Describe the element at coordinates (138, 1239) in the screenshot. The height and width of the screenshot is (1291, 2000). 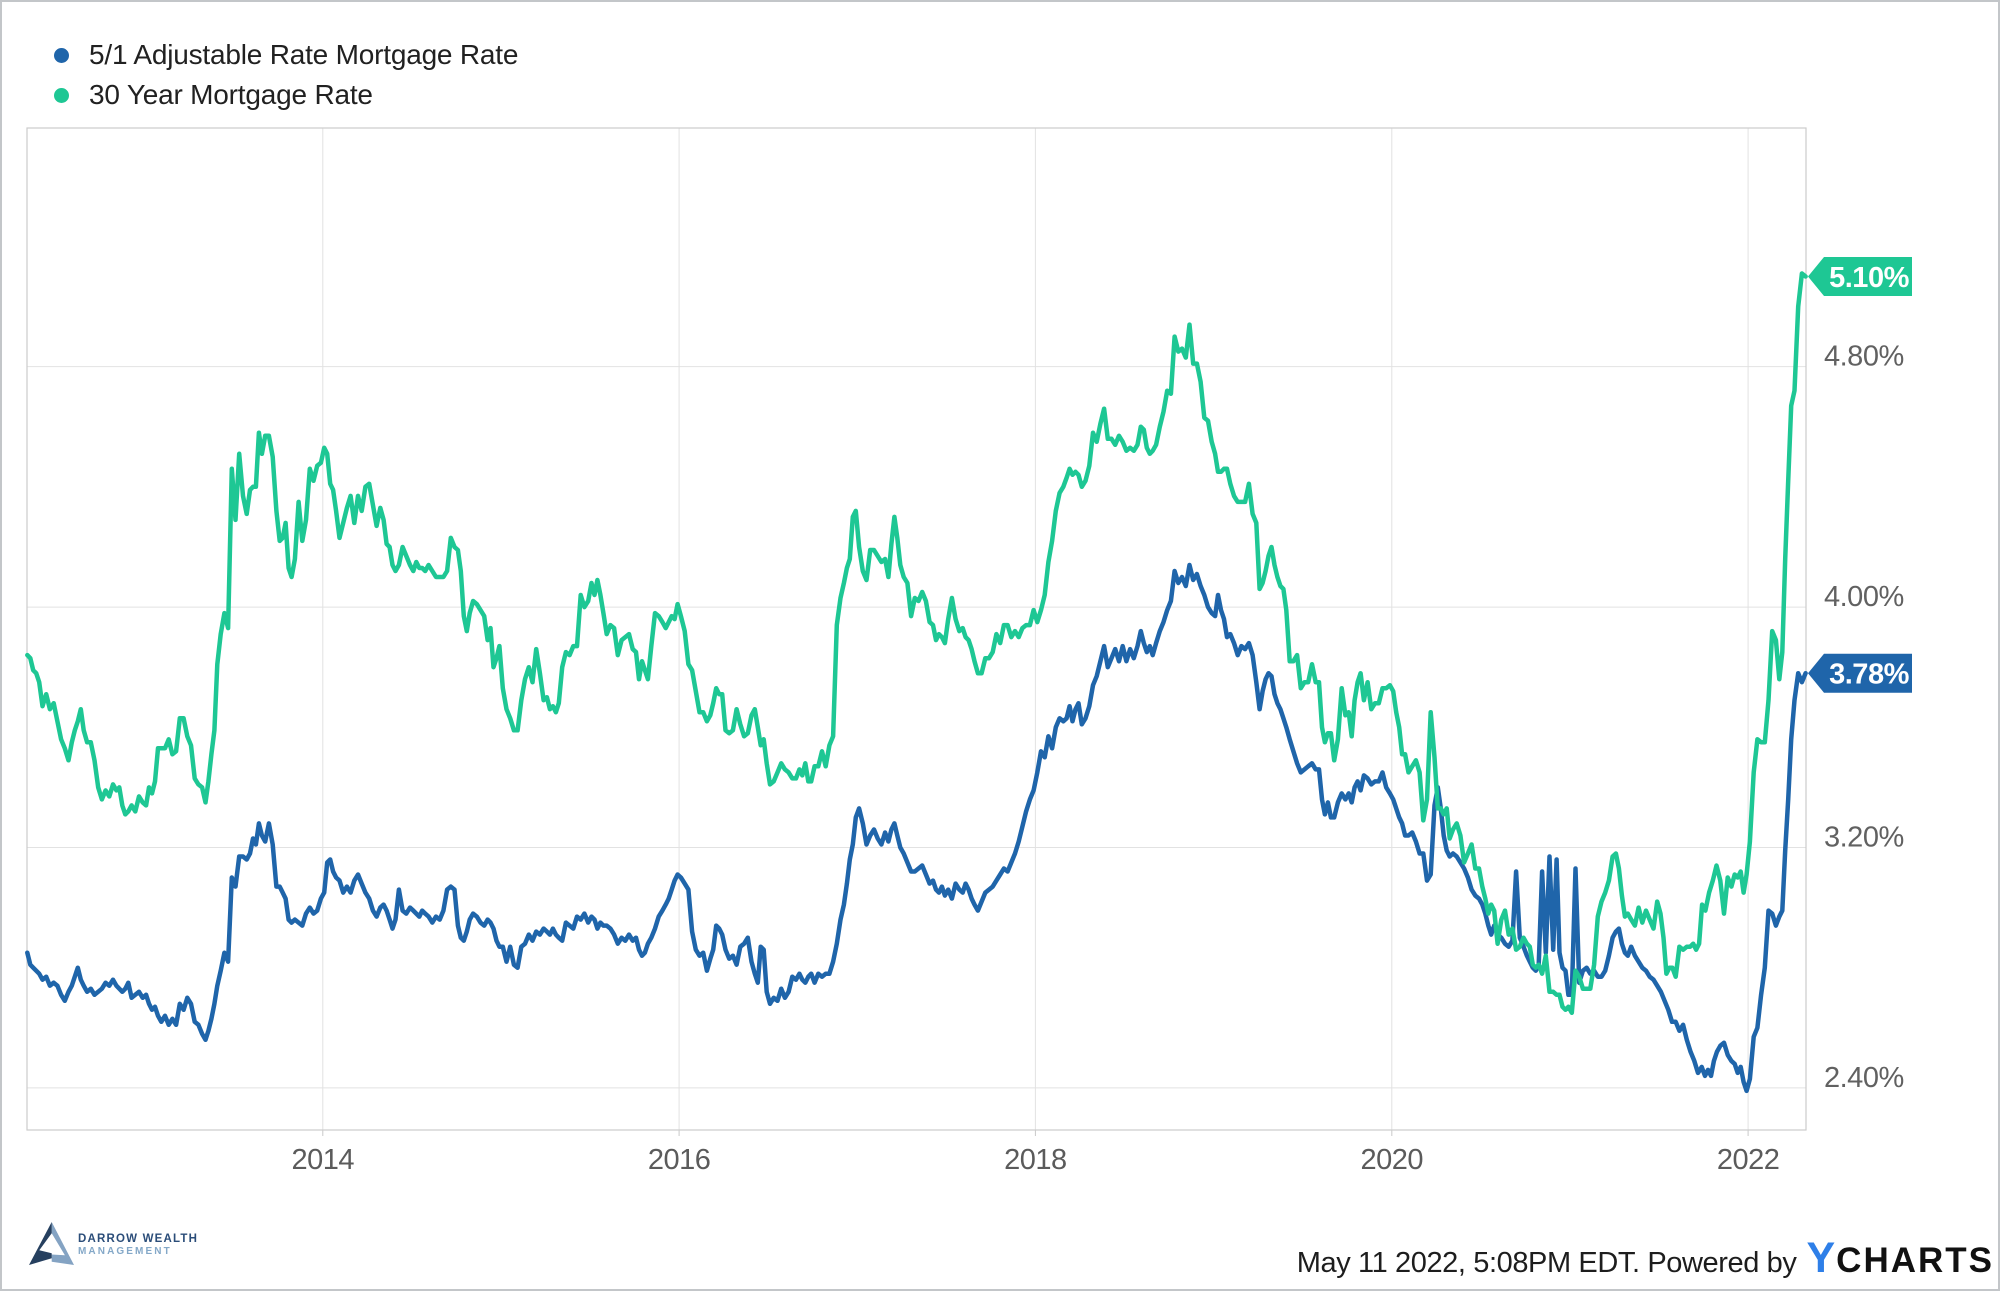
I see `watermark-name: DARROW WEALTH` at that location.